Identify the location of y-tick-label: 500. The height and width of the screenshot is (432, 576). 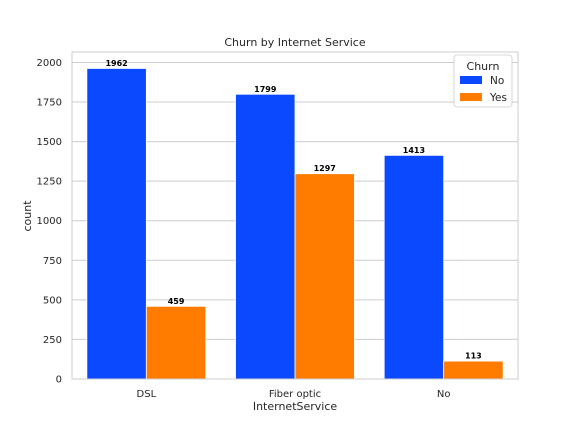
(52, 300).